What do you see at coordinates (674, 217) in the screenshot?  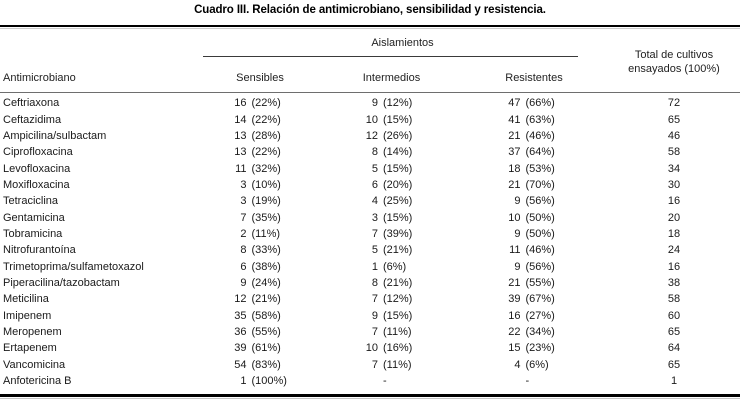 I see `total-cultures: 20` at bounding box center [674, 217].